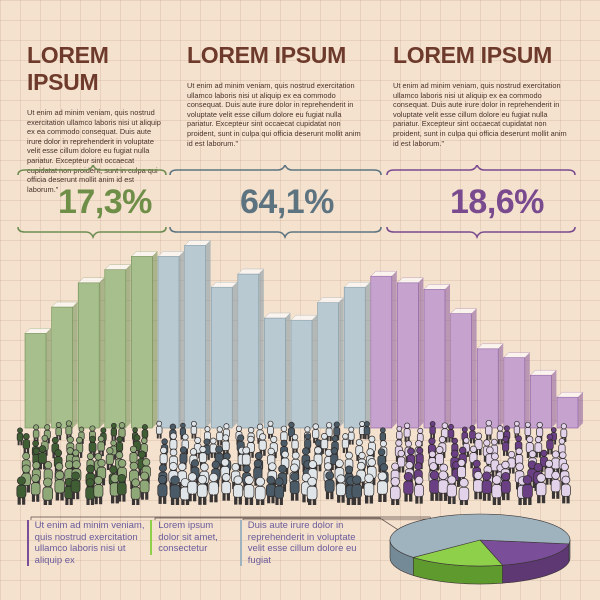  Describe the element at coordinates (296, 202) in the screenshot. I see `group-braces` at that location.